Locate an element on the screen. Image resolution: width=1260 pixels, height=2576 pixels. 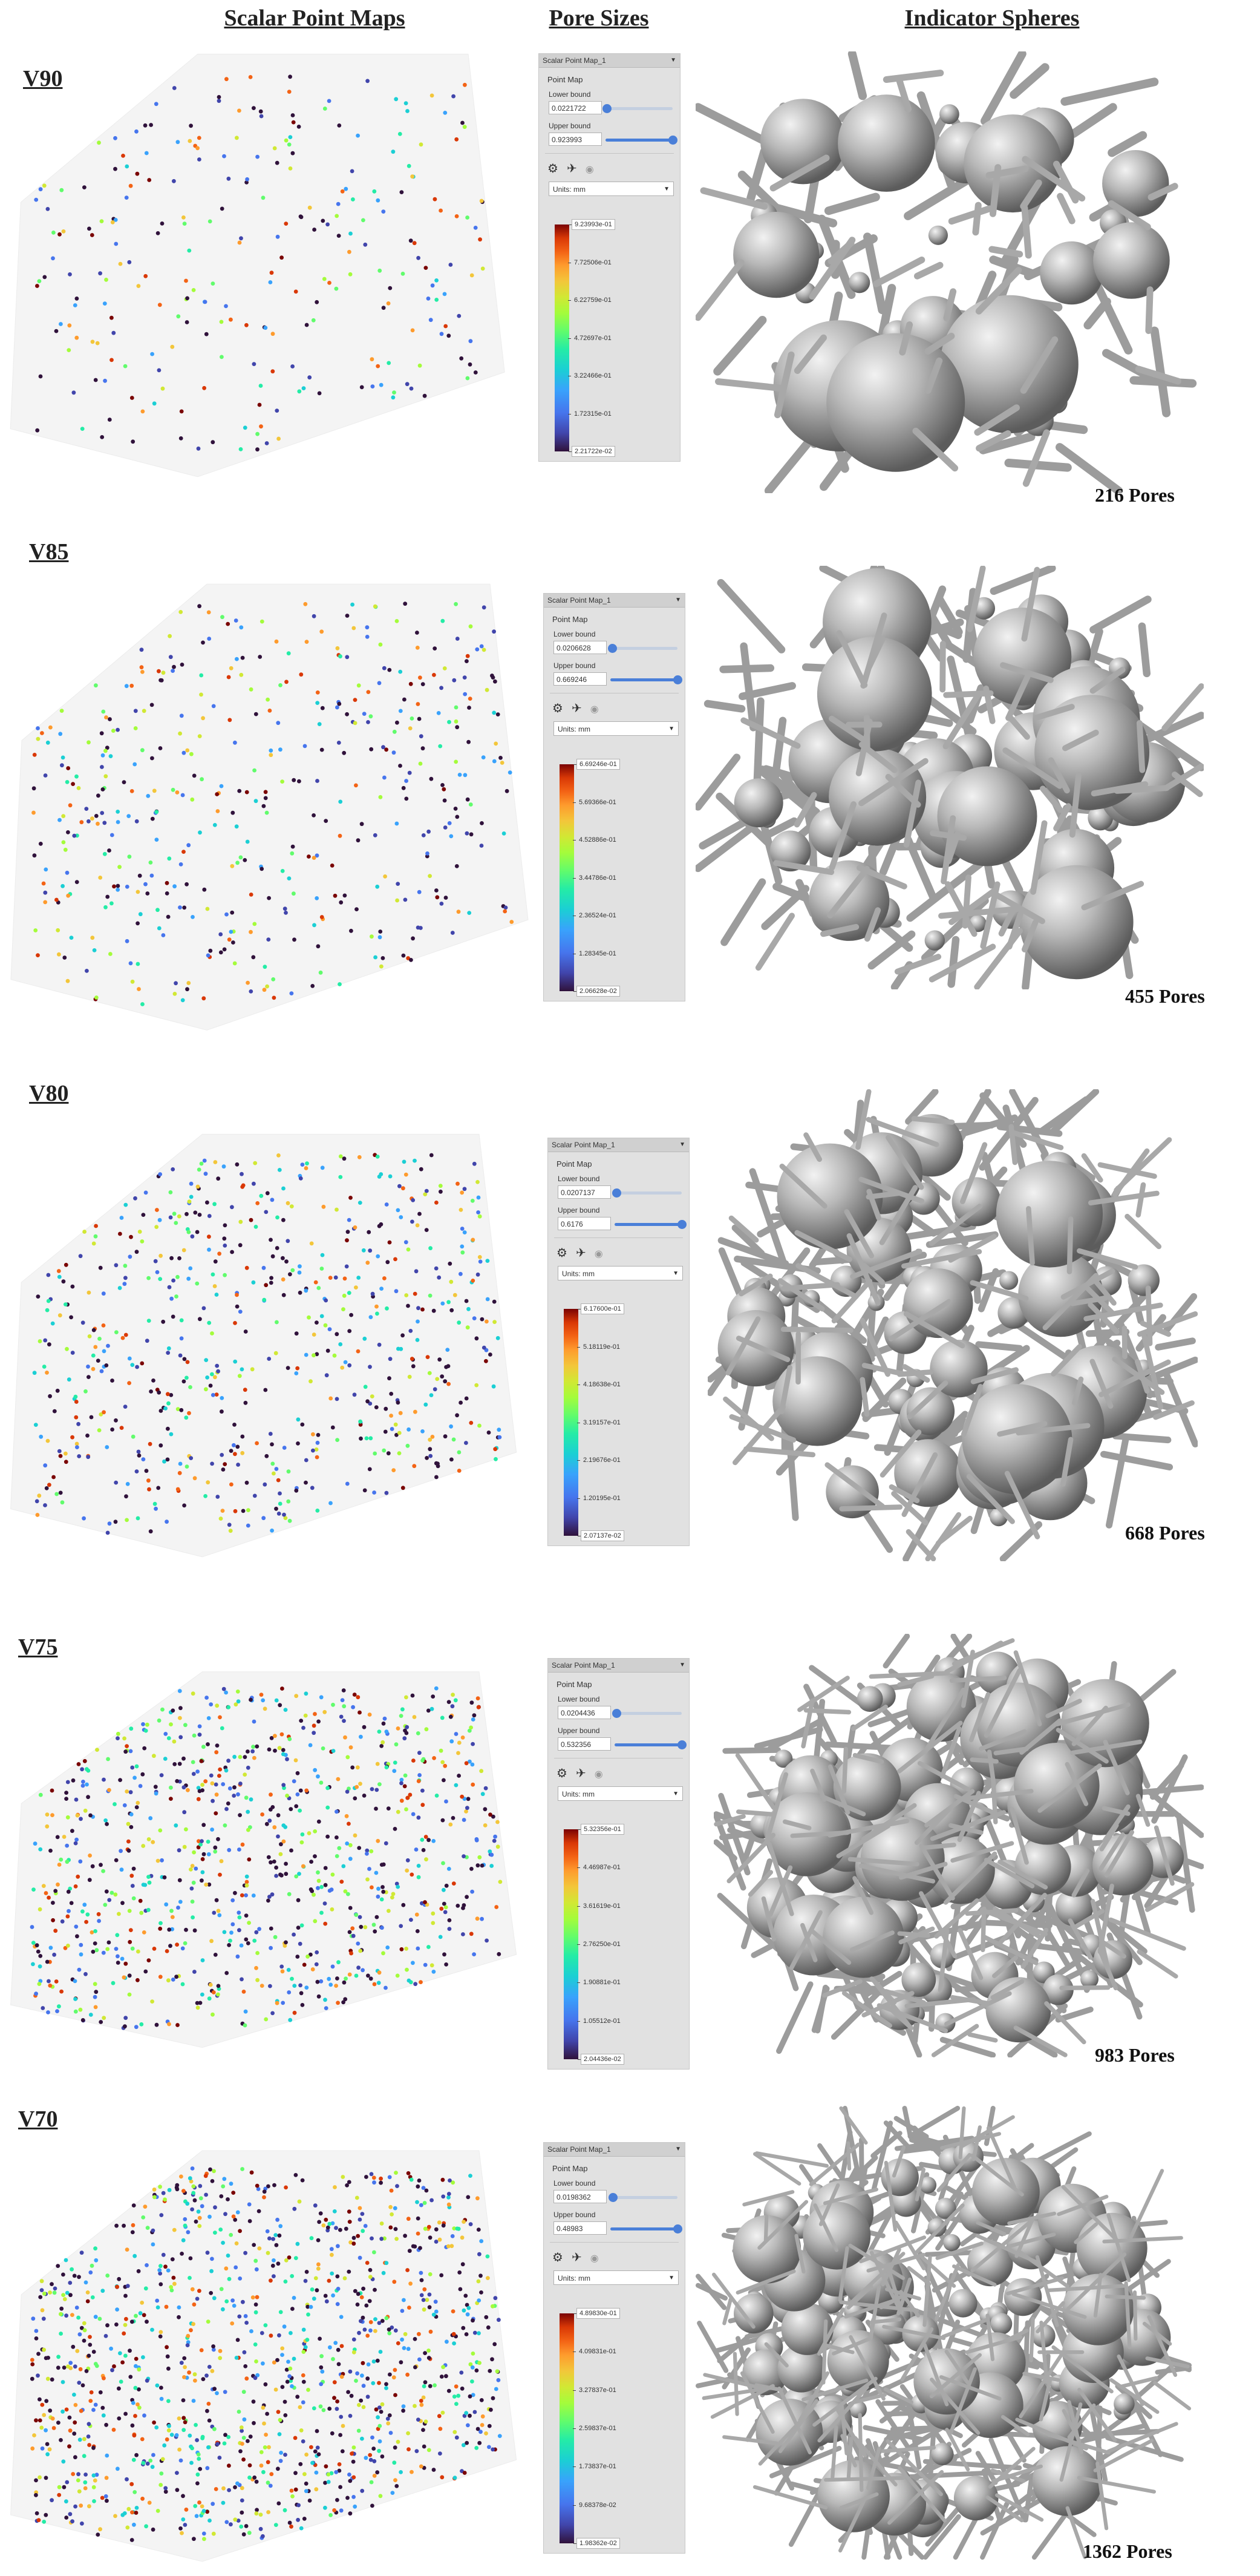
upper-bound-input: 0.6176 is located at coordinates (584, 1223).